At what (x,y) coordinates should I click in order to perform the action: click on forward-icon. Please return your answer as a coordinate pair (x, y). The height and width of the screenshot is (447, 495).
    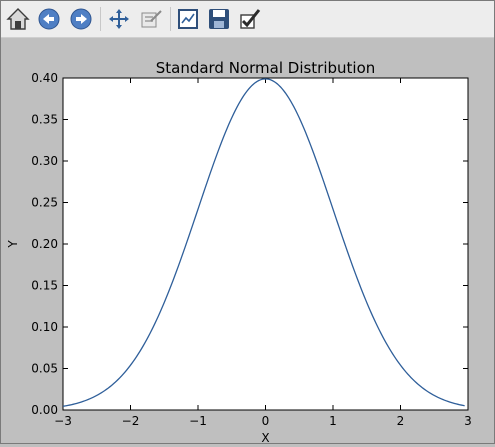
    Looking at the image, I should click on (81, 19).